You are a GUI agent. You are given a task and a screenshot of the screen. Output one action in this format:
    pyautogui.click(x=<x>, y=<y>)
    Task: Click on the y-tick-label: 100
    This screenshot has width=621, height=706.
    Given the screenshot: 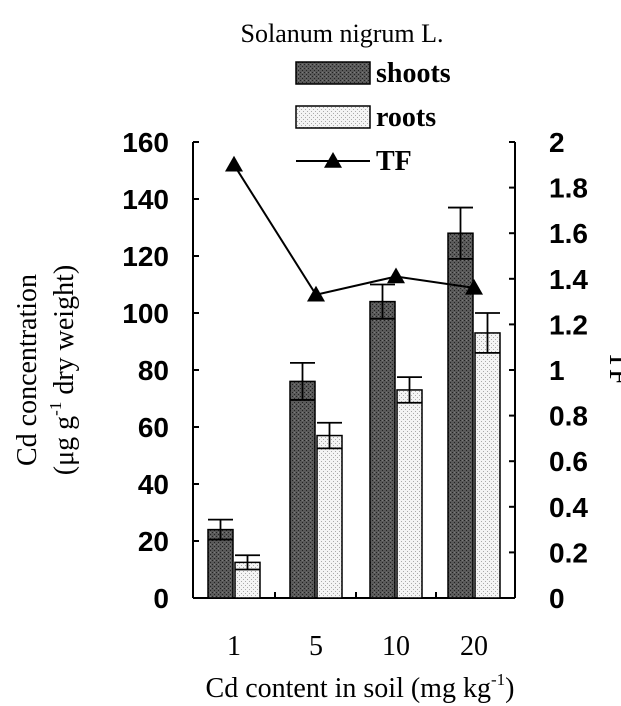 What is the action you would take?
    pyautogui.click(x=145, y=313)
    